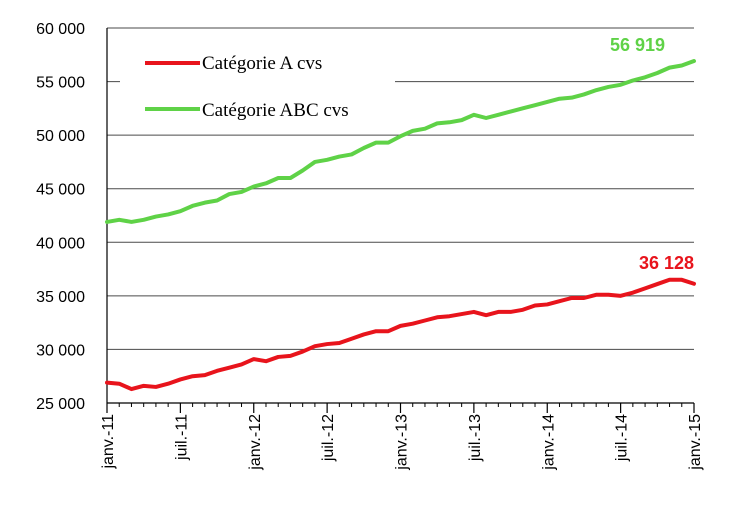  What do you see at coordinates (60, 29) in the screenshot?
I see `y-tick-label: 60 000` at bounding box center [60, 29].